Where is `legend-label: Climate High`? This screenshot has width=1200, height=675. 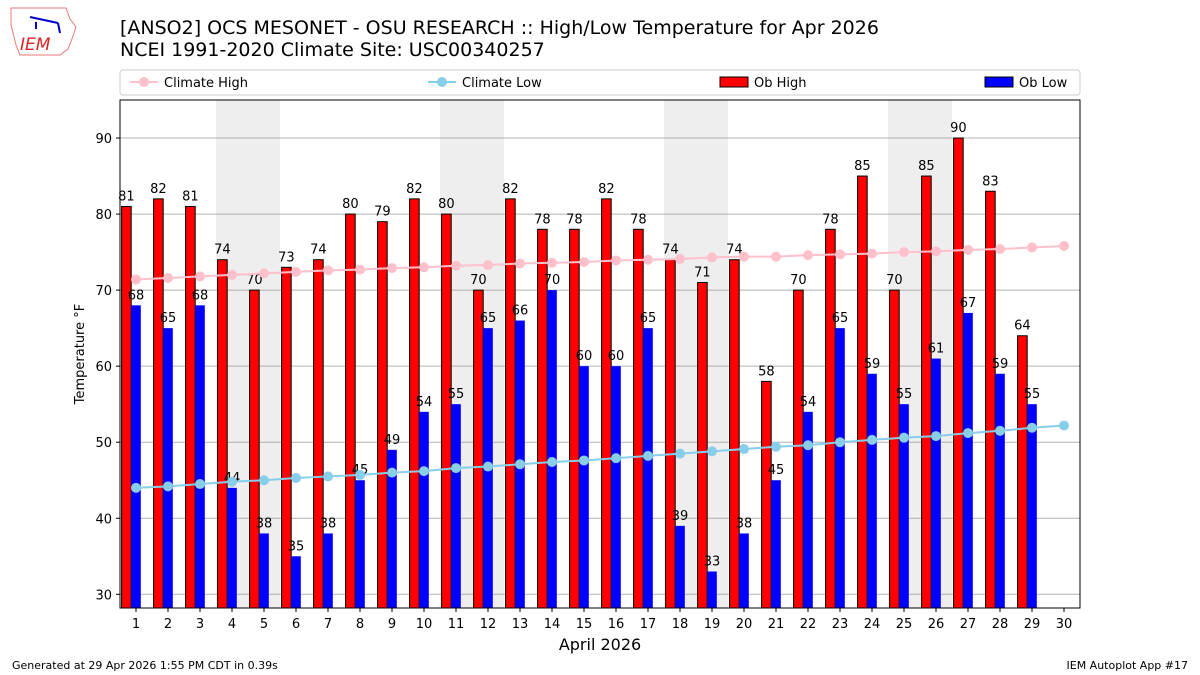
legend-label: Climate High is located at coordinates (206, 83).